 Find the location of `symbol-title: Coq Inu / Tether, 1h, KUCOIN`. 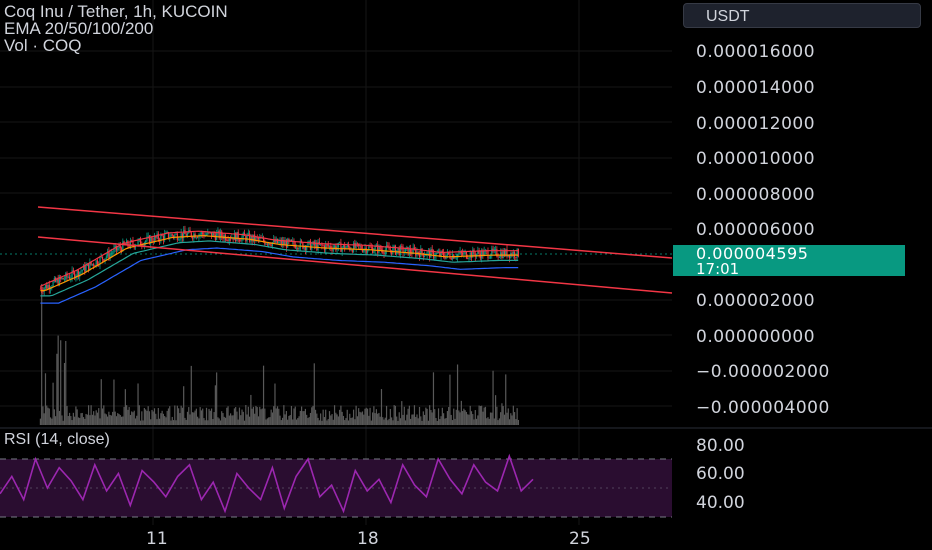

symbol-title: Coq Inu / Tether, 1h, KUCOIN is located at coordinates (116, 11).